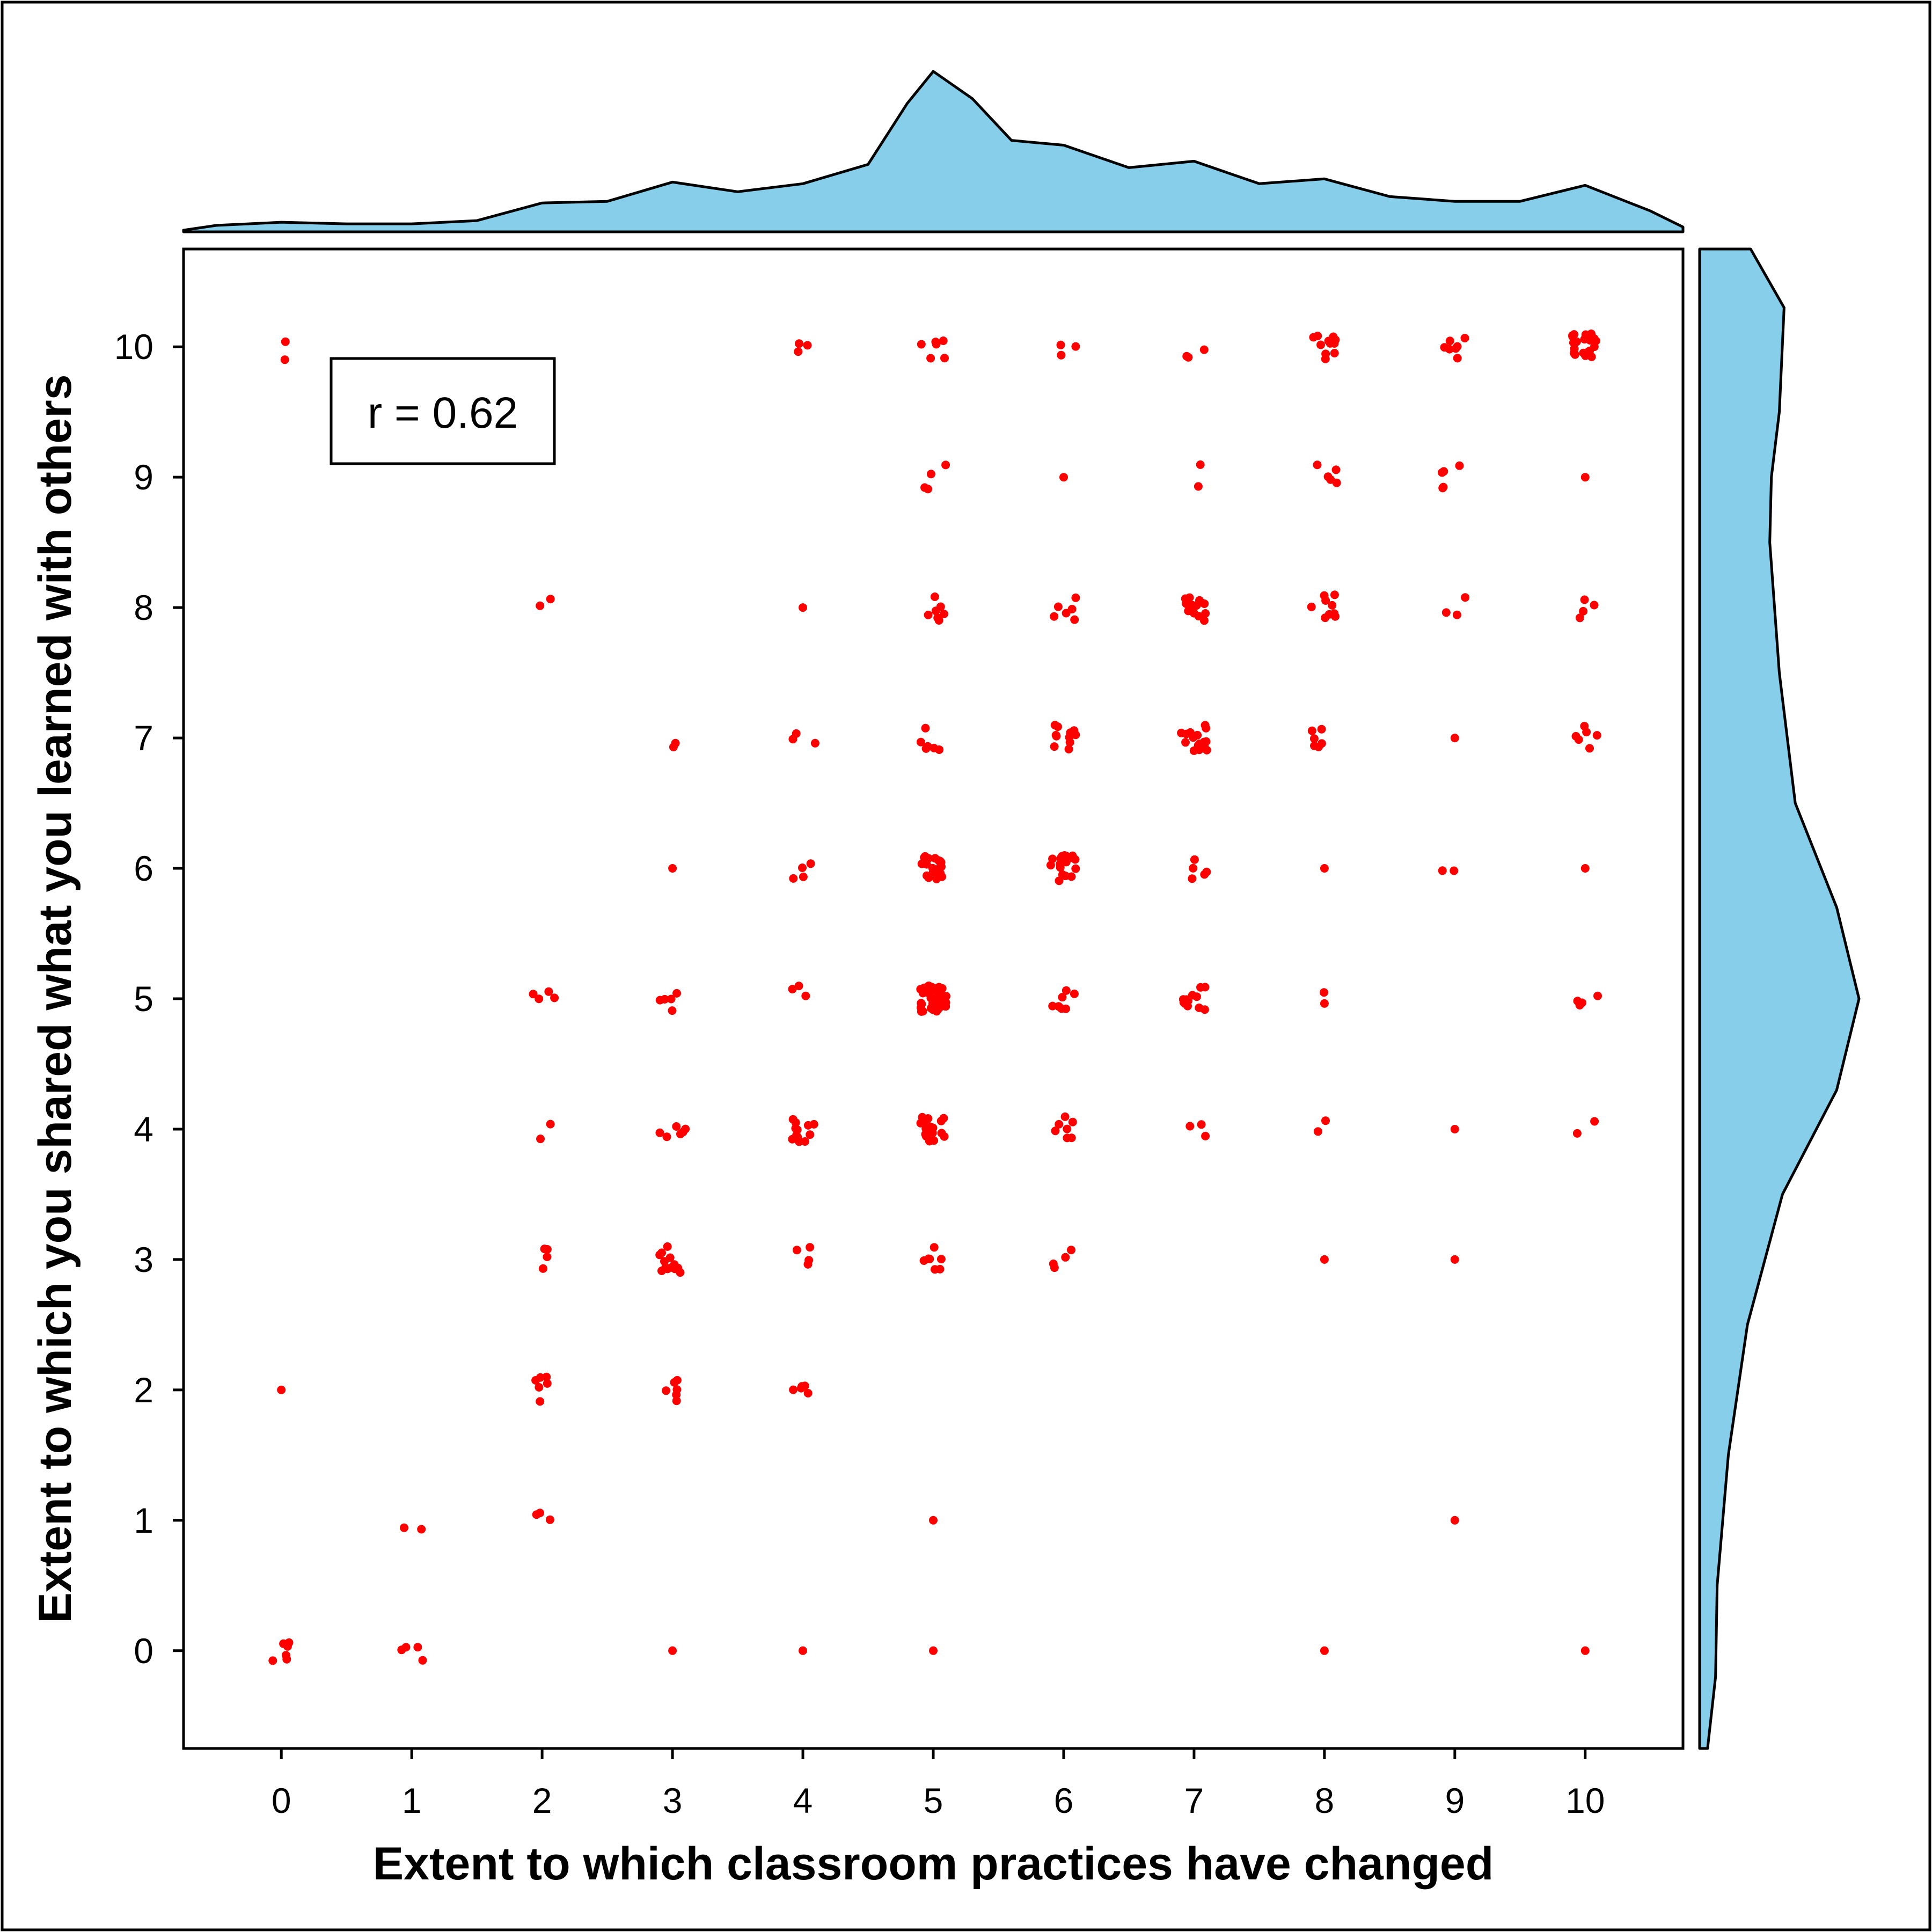 The width and height of the screenshot is (1932, 1932). Describe the element at coordinates (143, 477) in the screenshot. I see `y-tick-label: 9` at that location.